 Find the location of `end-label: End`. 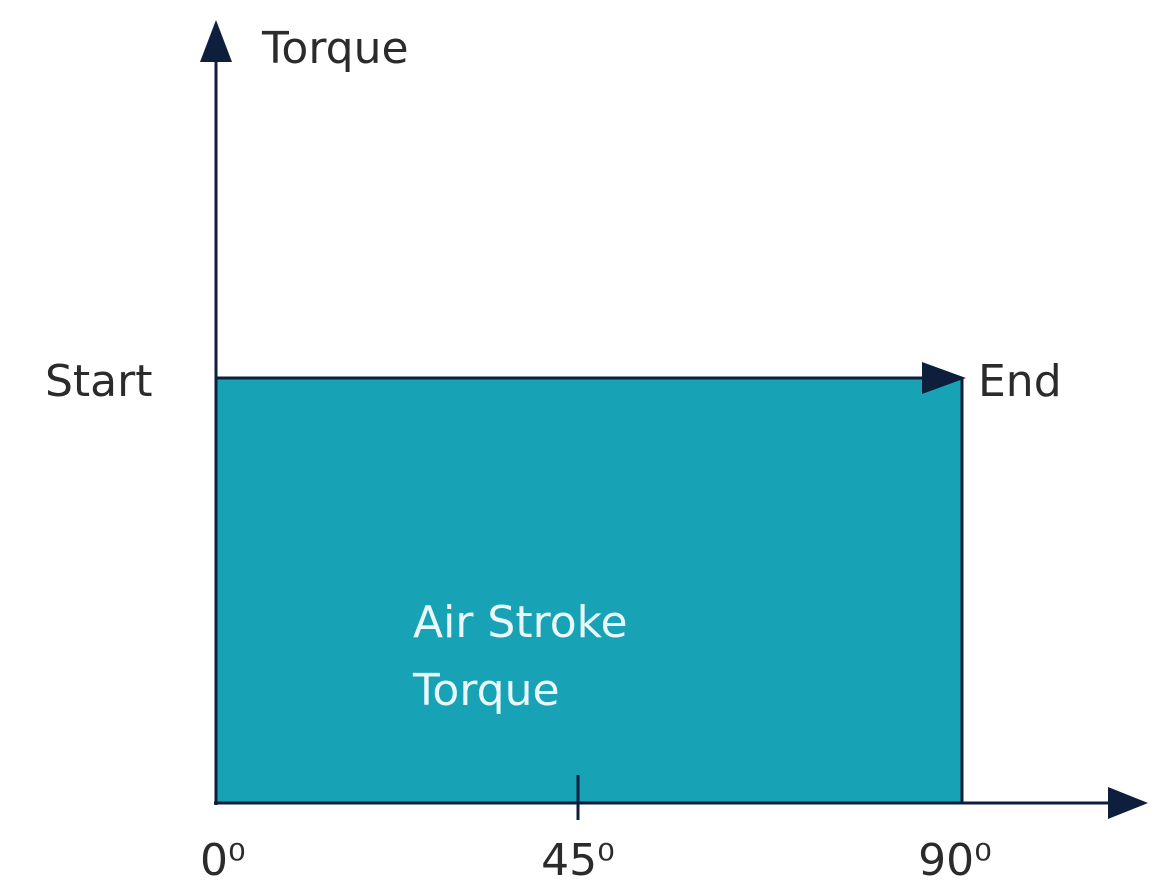

end-label: End is located at coordinates (1020, 381).